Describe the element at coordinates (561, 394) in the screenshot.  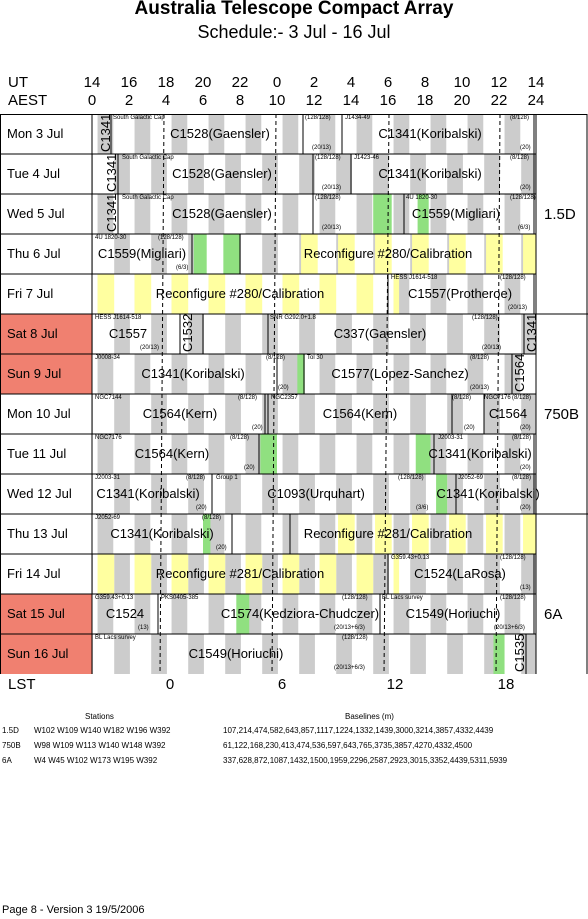
I see `config-column` at that location.